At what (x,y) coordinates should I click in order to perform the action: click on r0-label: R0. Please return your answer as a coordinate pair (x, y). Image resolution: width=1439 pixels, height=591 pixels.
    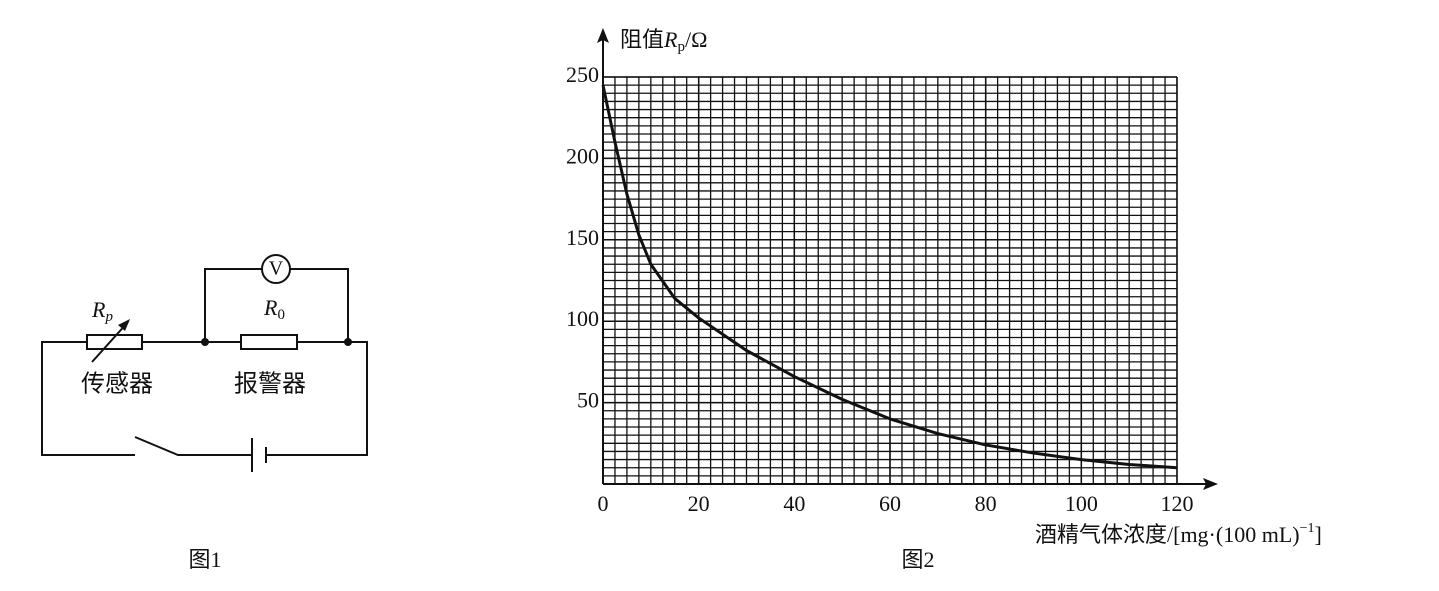
    Looking at the image, I should click on (274, 309).